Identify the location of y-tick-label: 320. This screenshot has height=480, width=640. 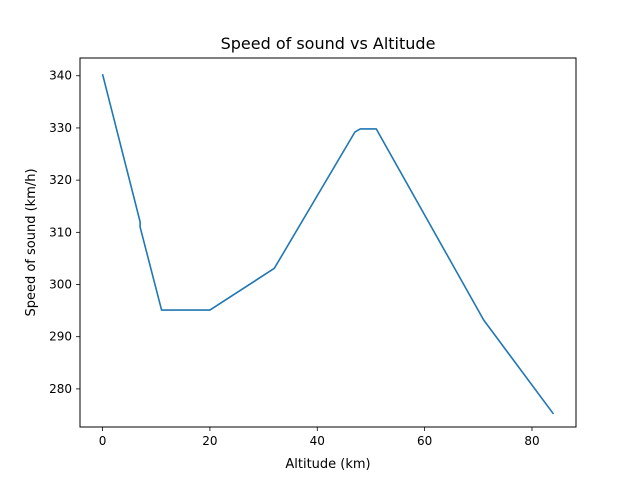
(60, 180).